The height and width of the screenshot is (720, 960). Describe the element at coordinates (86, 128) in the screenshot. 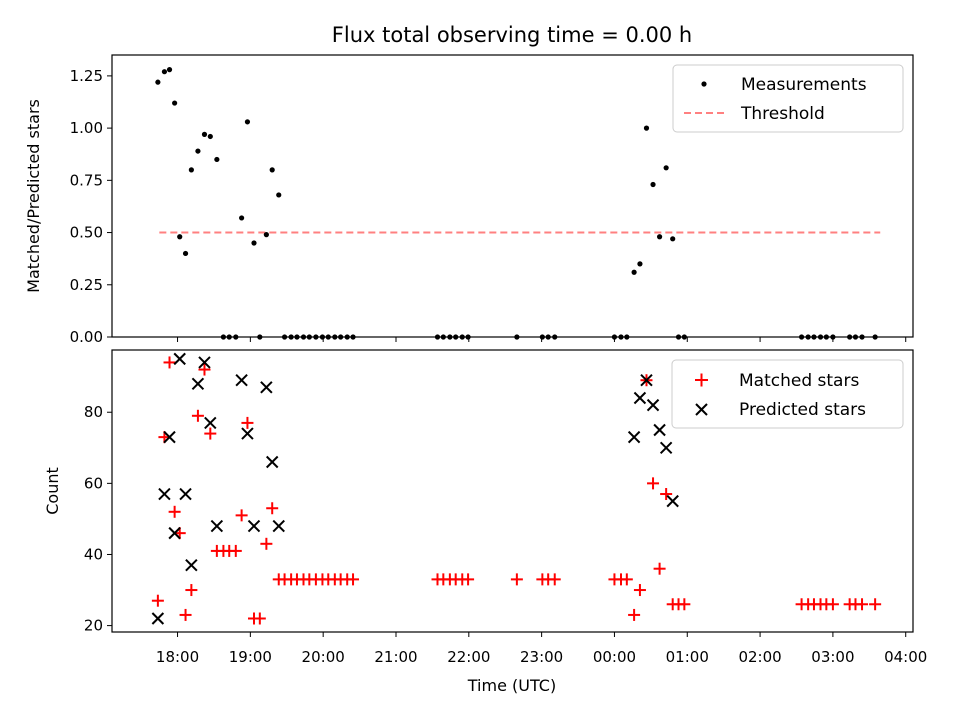

I see `top-y-tick-label: 1.00` at that location.